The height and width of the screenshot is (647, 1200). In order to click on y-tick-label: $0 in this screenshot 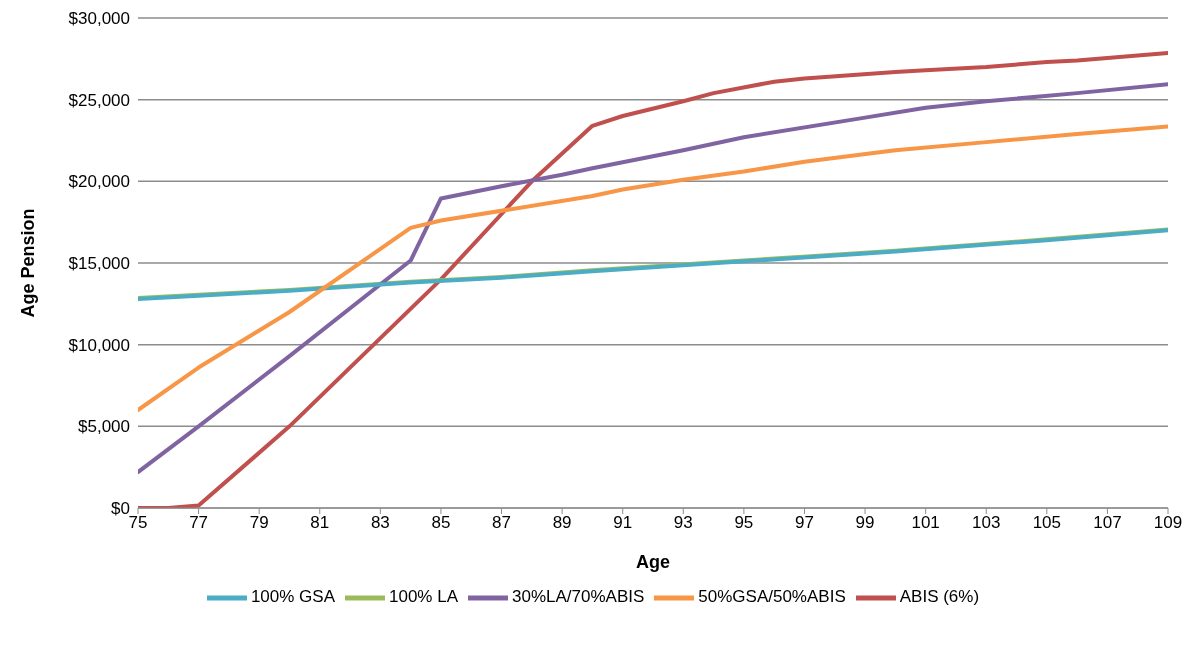, I will do `click(120, 509)`.